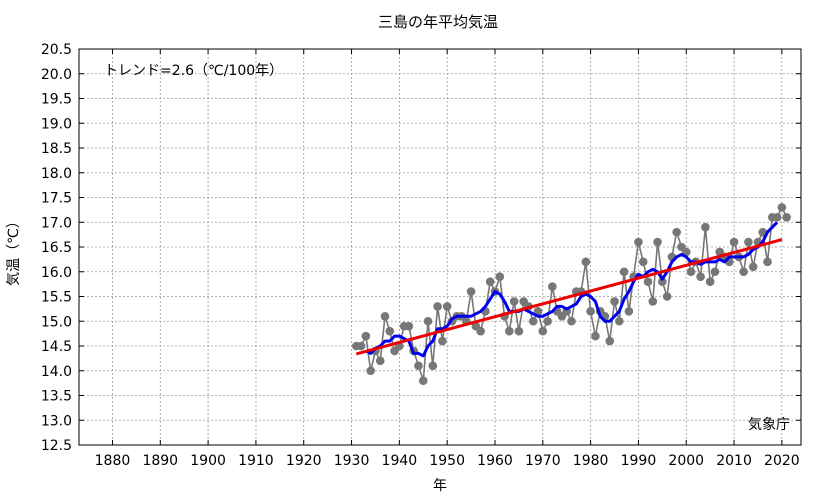  I want to click on trend-annotation: トレンド=2.6（℃/100年）, so click(193, 71).